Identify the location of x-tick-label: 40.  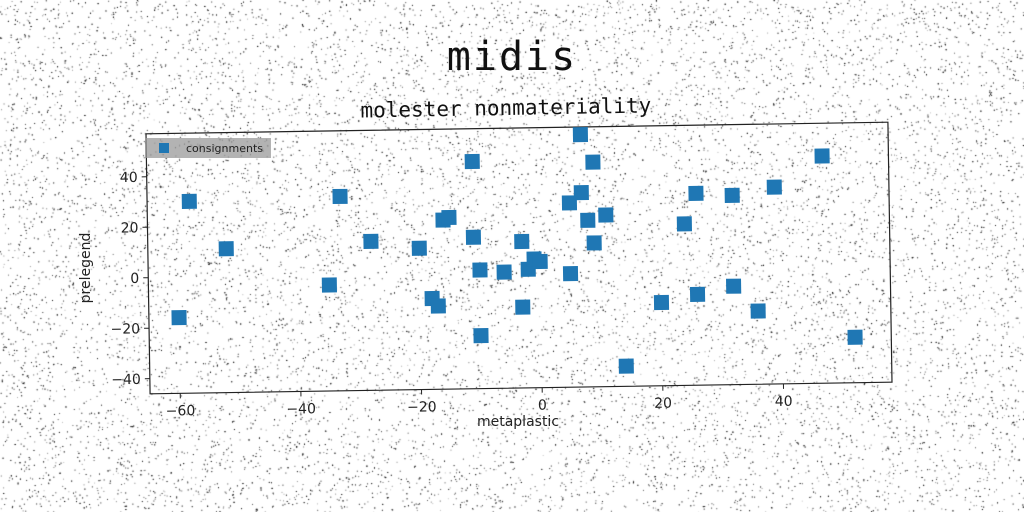
(784, 402).